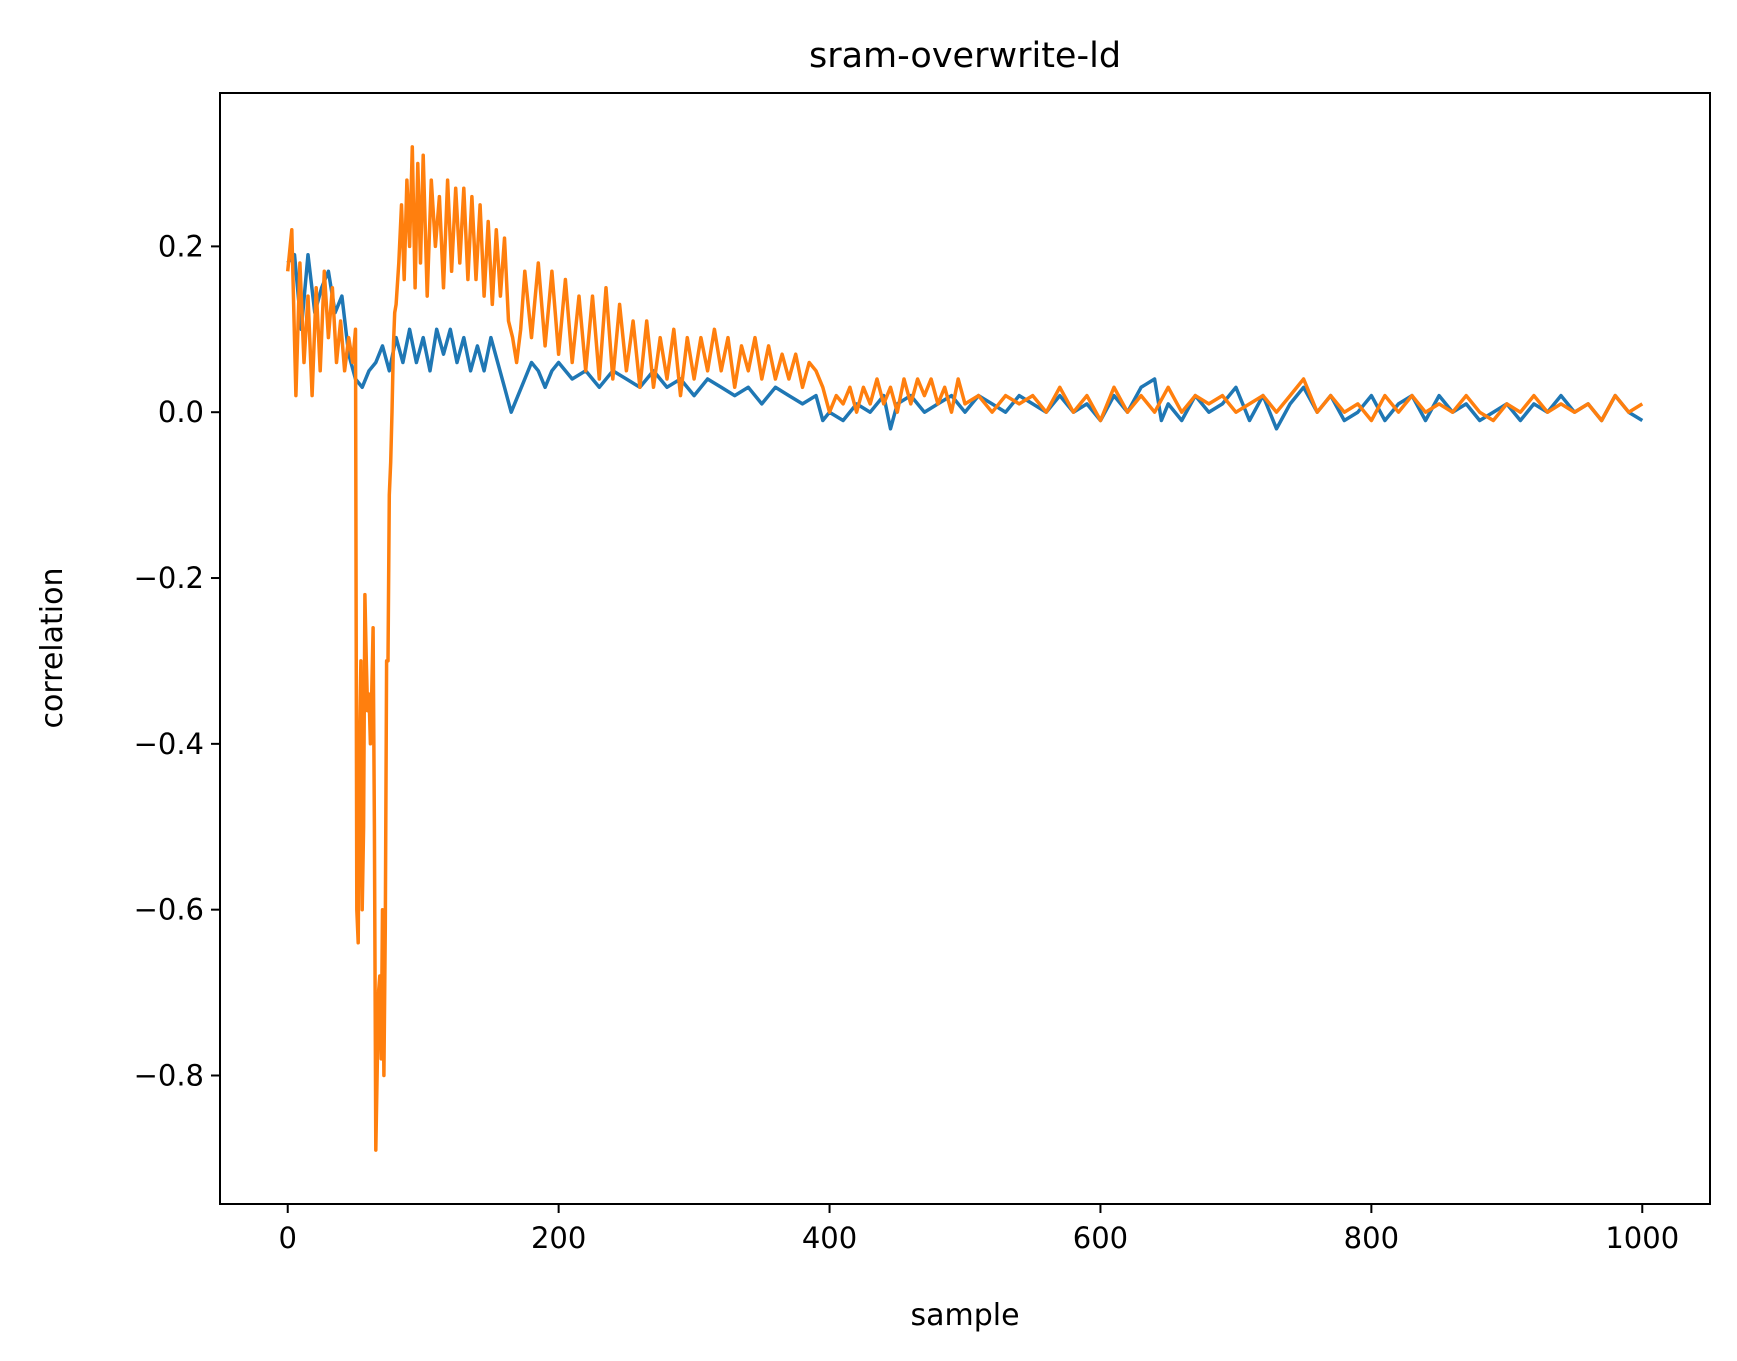 The width and height of the screenshot is (1737, 1361). I want to click on y-tick-label: 0.2, so click(181, 246).